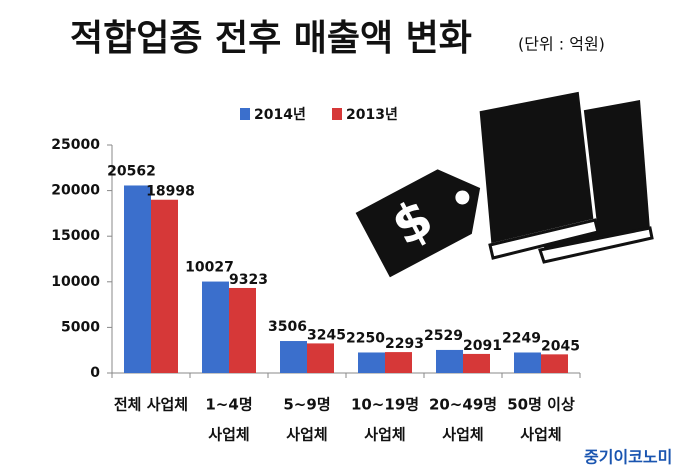  I want to click on y-tick-label: 5000, so click(80, 327).